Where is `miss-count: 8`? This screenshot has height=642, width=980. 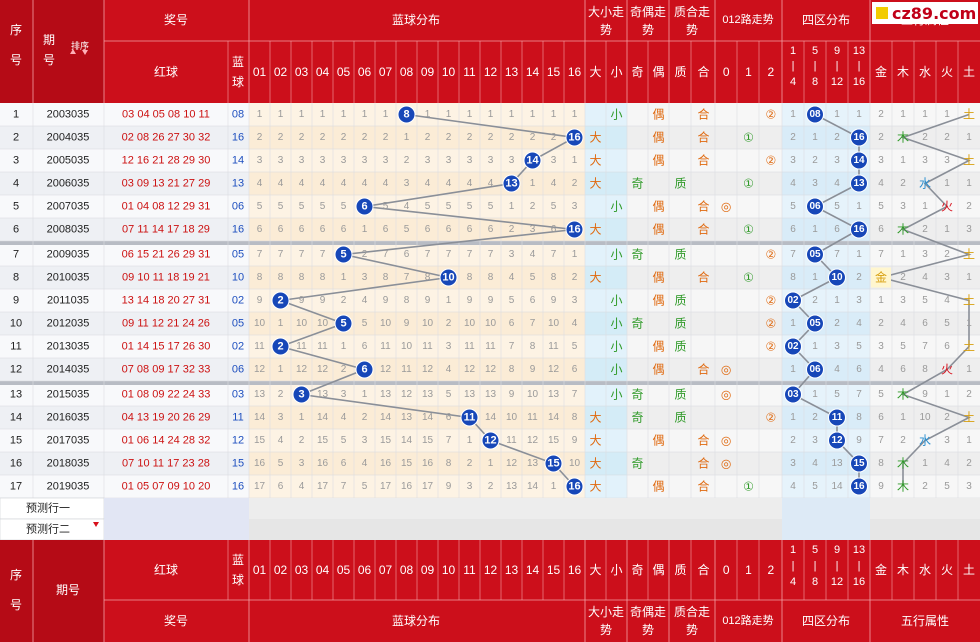
miss-count: 8 is located at coordinates (386, 277).